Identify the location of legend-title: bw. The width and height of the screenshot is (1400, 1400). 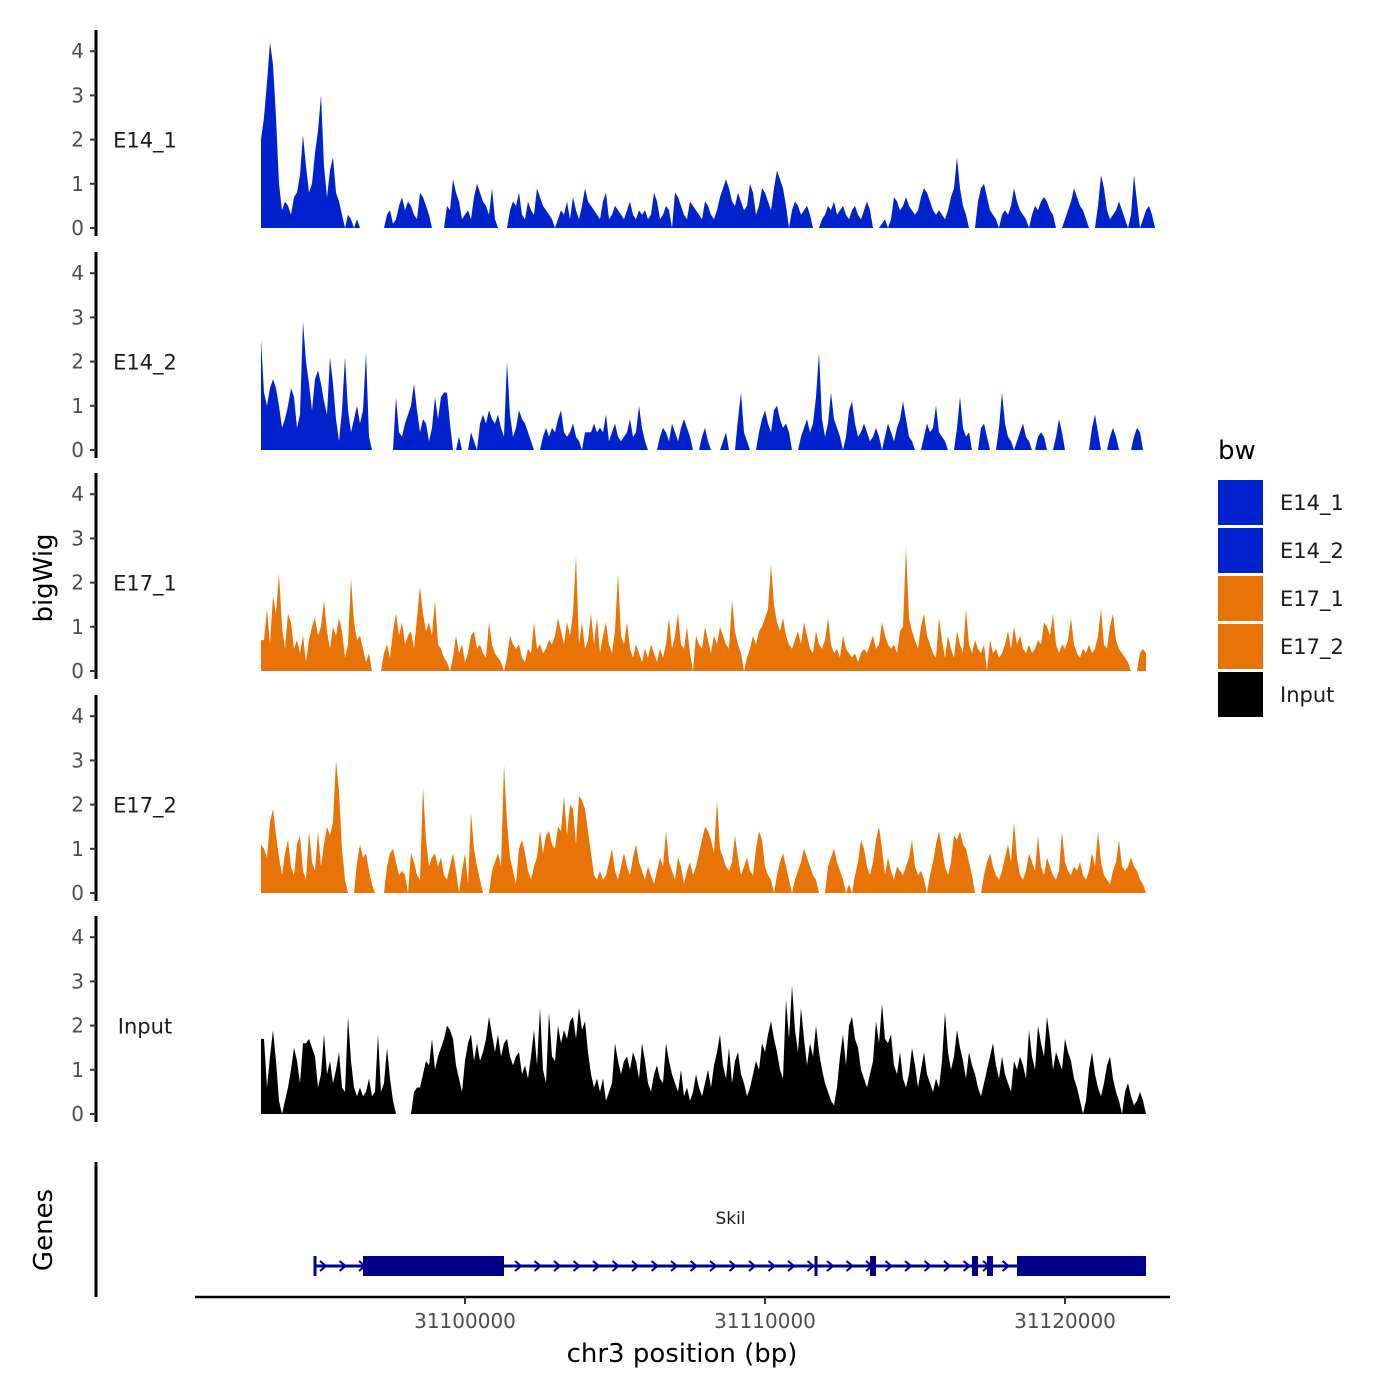
(1237, 451).